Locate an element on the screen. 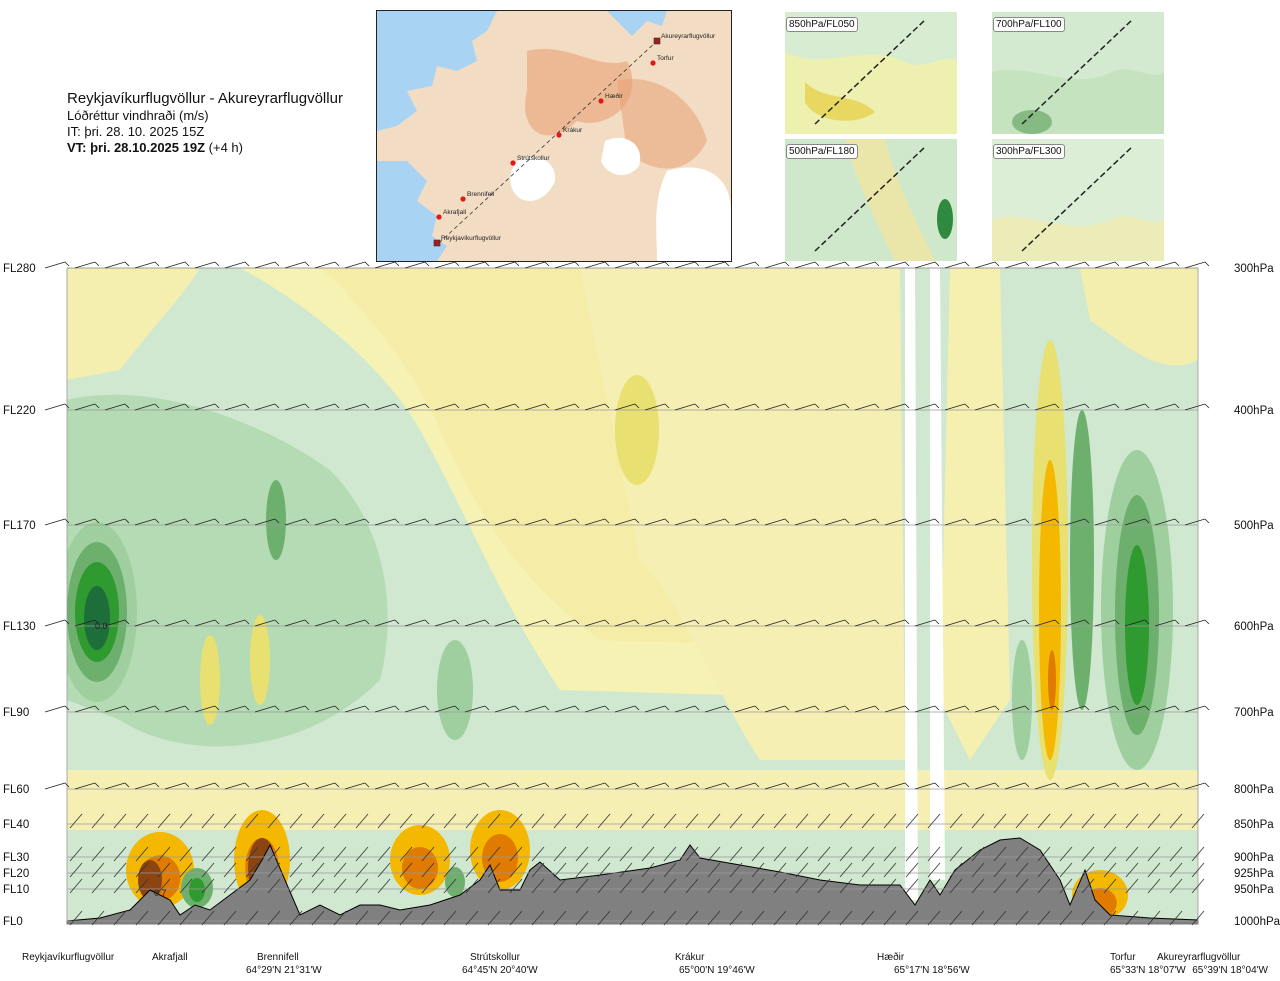 Image resolution: width=1280 pixels, height=981 pixels. downdraft-core is located at coordinates (197, 890).